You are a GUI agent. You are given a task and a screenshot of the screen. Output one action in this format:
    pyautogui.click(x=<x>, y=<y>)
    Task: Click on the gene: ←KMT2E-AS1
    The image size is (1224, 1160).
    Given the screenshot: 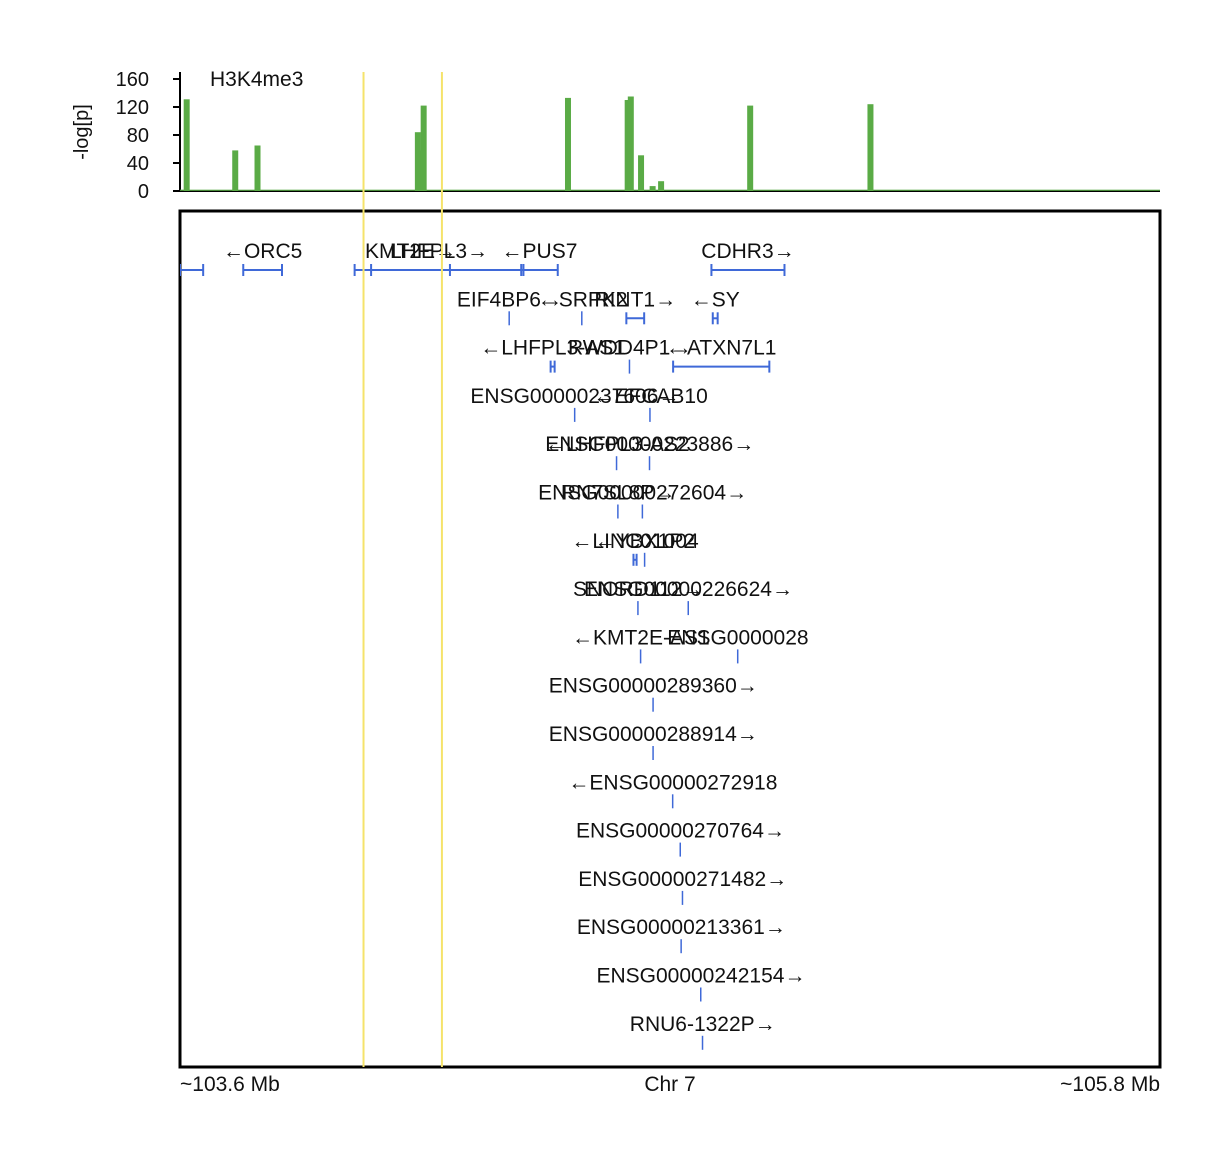 What is the action you would take?
    pyautogui.click(x=641, y=645)
    